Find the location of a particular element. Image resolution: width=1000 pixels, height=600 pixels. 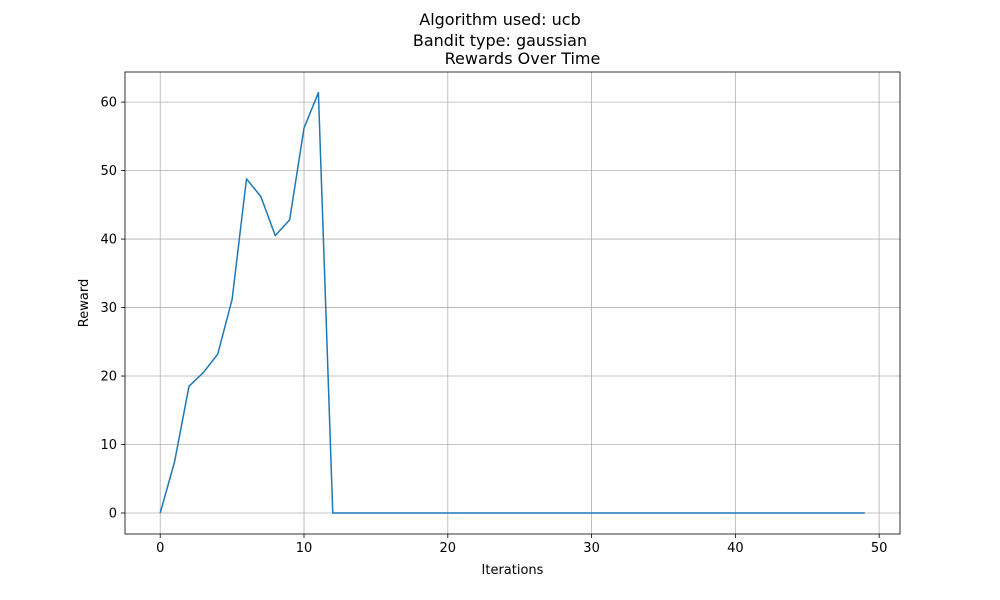

y-axis-label: Reward is located at coordinates (84, 303).